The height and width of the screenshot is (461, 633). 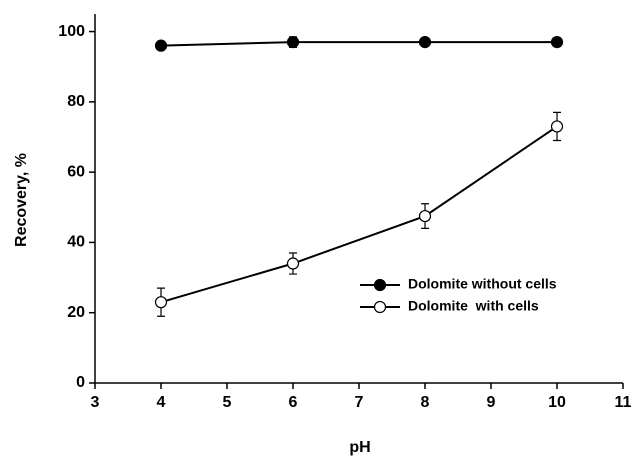 I want to click on series-line, so click(x=358, y=44).